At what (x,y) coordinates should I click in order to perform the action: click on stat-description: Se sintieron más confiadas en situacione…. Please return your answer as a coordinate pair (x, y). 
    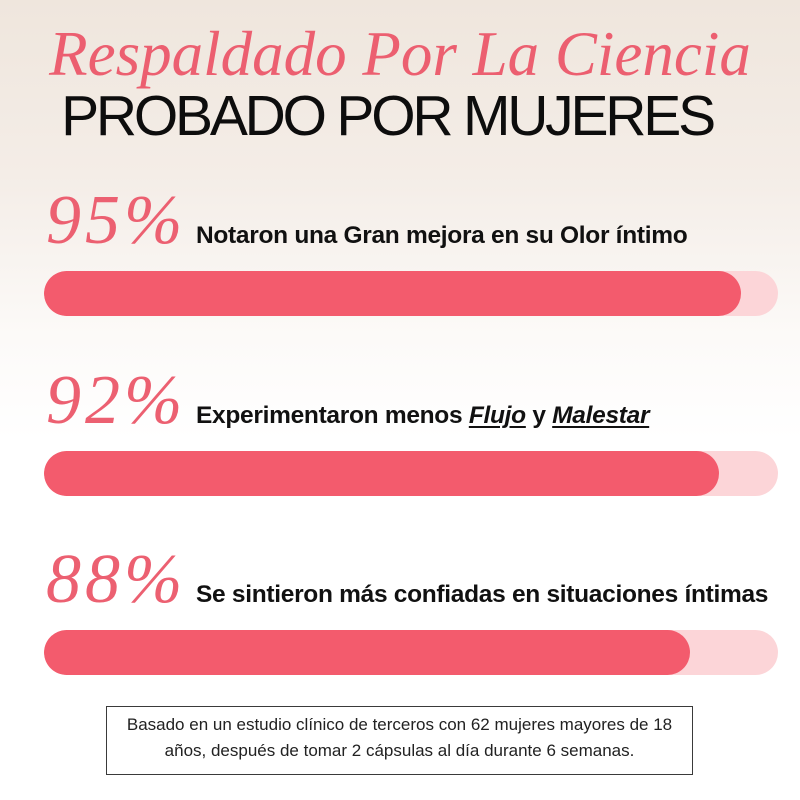
    Looking at the image, I should click on (482, 594).